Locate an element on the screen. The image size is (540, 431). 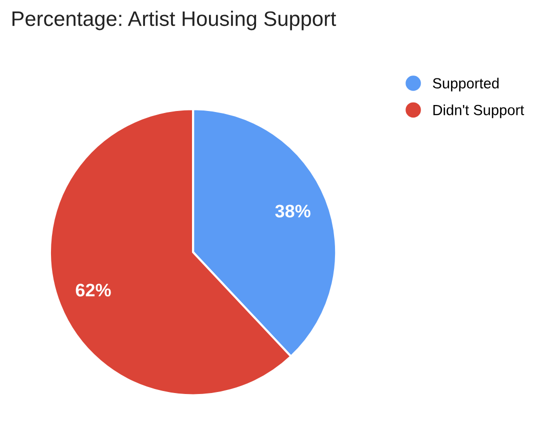
data-label: 38% is located at coordinates (292, 211).